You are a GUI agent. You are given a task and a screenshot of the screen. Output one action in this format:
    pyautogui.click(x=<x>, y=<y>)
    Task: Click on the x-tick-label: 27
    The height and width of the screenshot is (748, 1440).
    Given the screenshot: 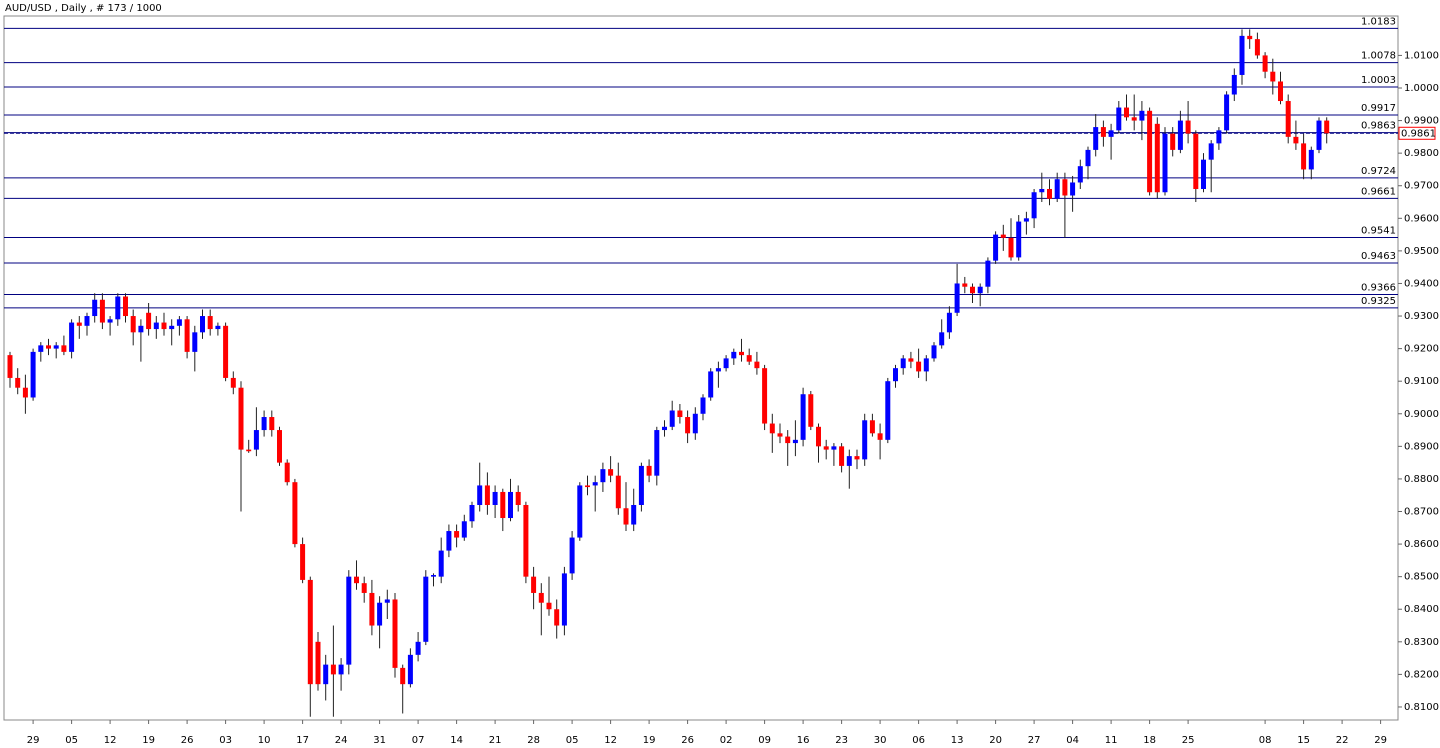 What is the action you would take?
    pyautogui.click(x=1034, y=740)
    